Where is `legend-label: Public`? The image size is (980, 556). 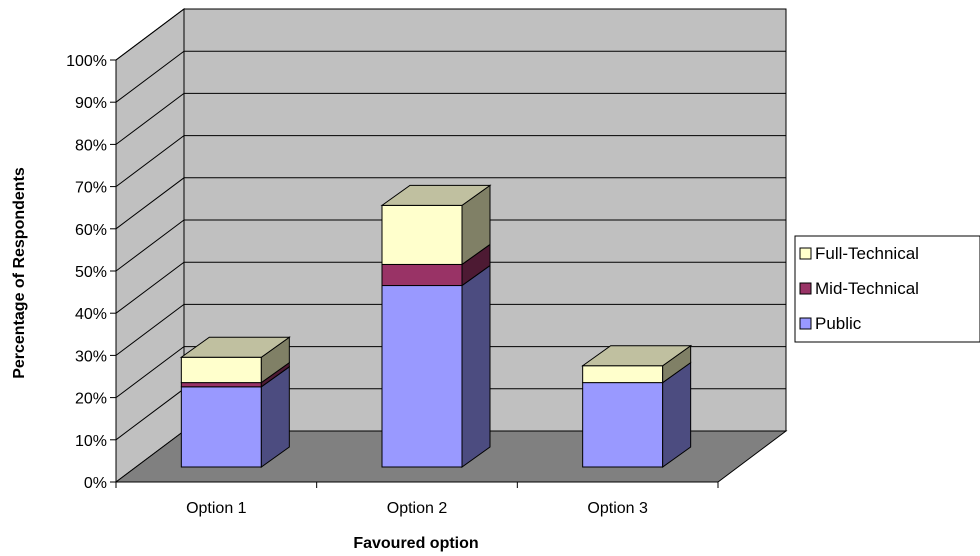 legend-label: Public is located at coordinates (838, 323).